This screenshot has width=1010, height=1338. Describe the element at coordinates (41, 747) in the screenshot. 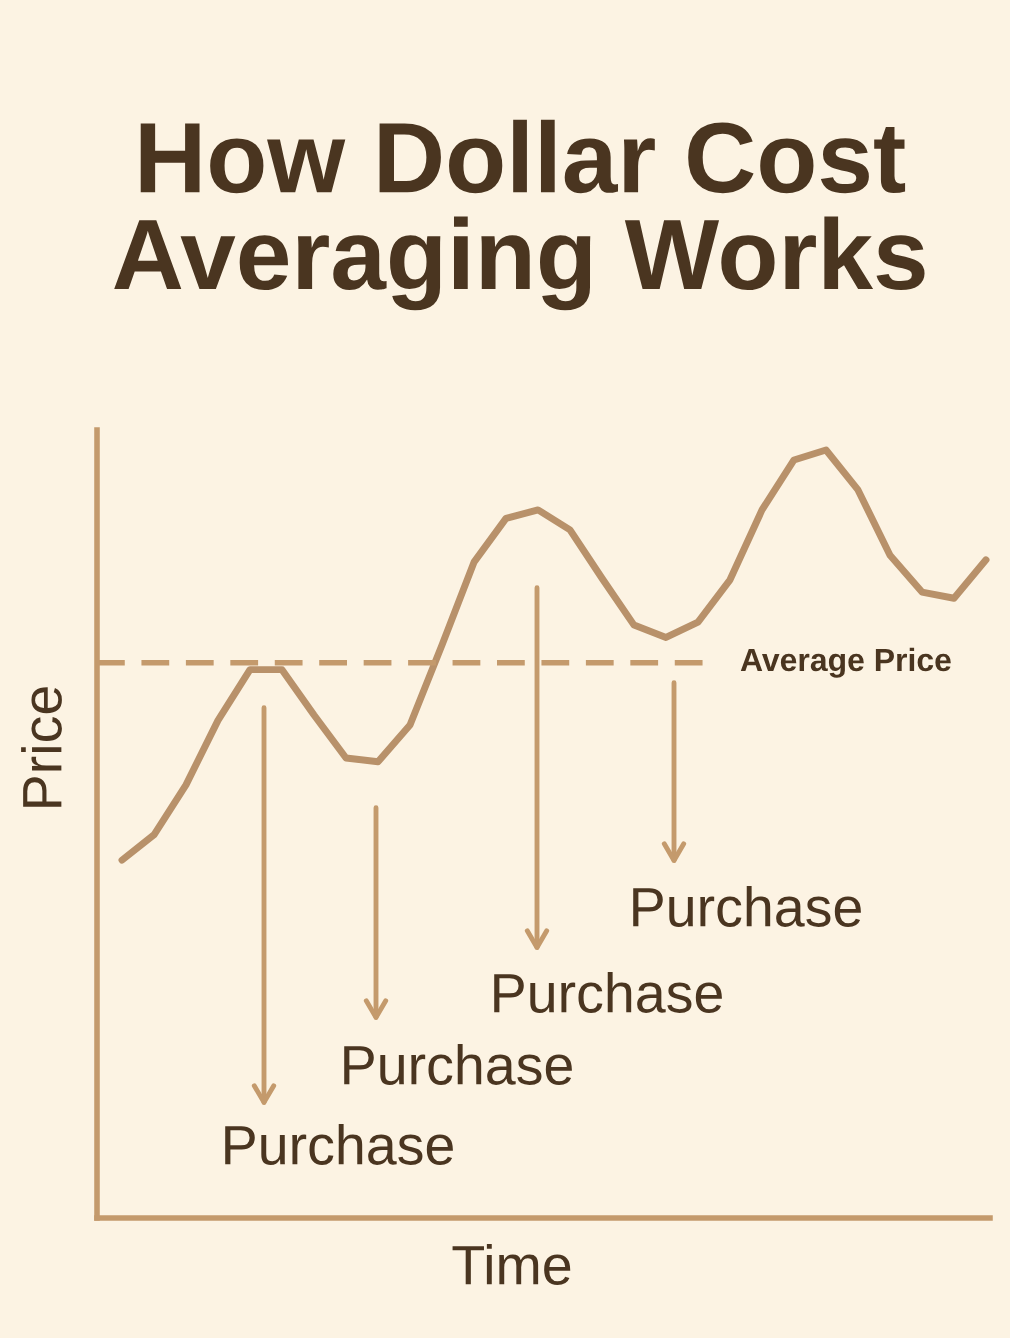

I see `y-axis-title: Price` at that location.